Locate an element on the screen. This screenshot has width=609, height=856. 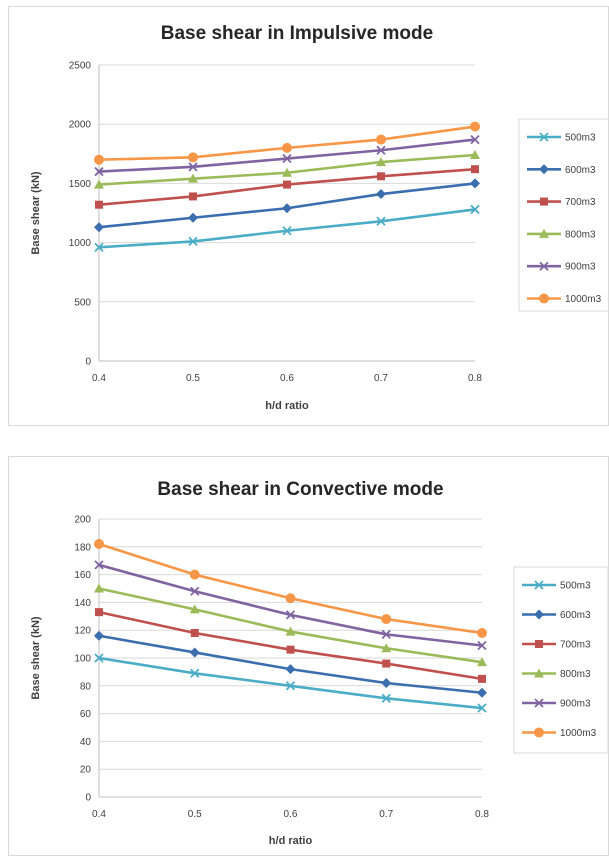
y-tick-label: 1000 is located at coordinates (80, 243).